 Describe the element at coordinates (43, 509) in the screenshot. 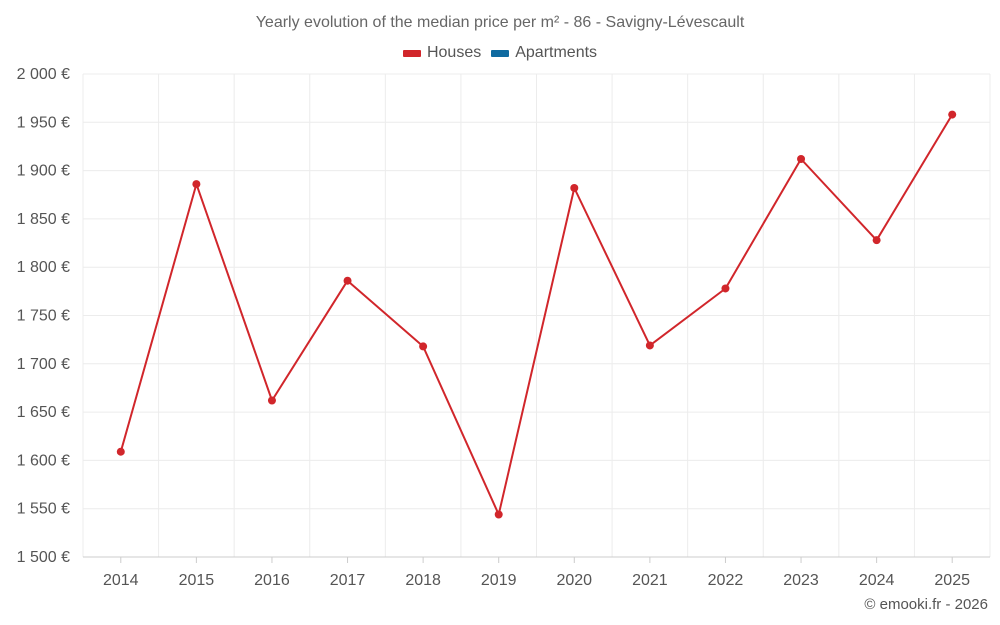

I see `y-tick-label: 1 550 €` at that location.